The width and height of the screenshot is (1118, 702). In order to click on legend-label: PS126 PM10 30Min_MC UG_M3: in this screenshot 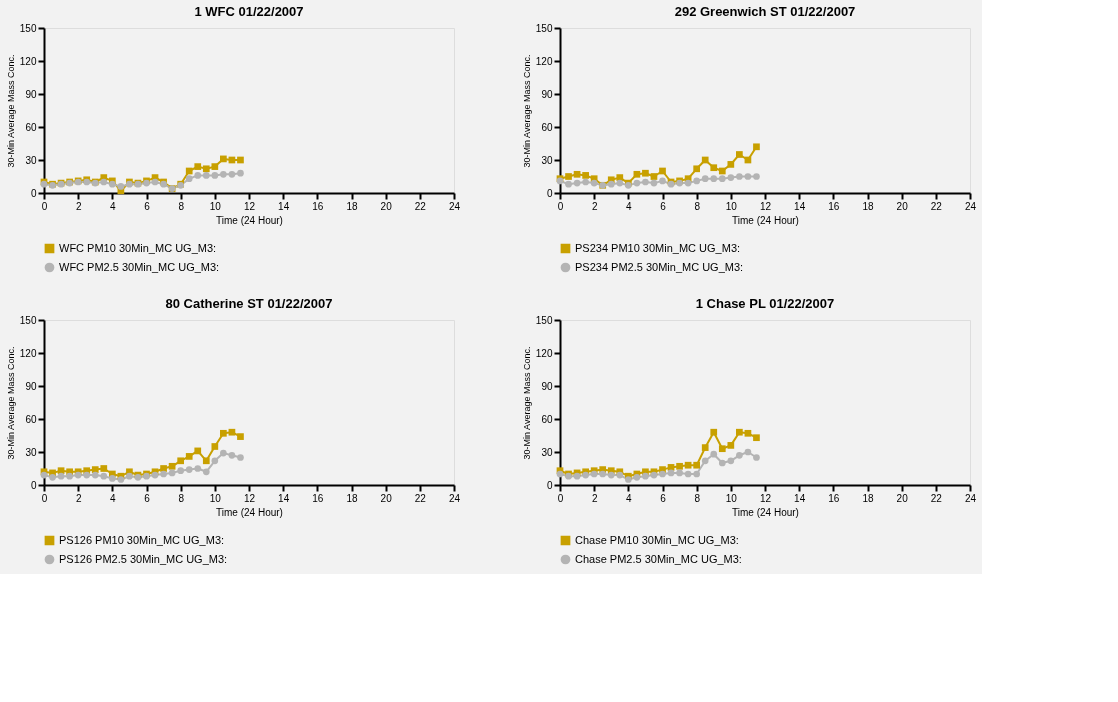, I will do `click(142, 539)`.